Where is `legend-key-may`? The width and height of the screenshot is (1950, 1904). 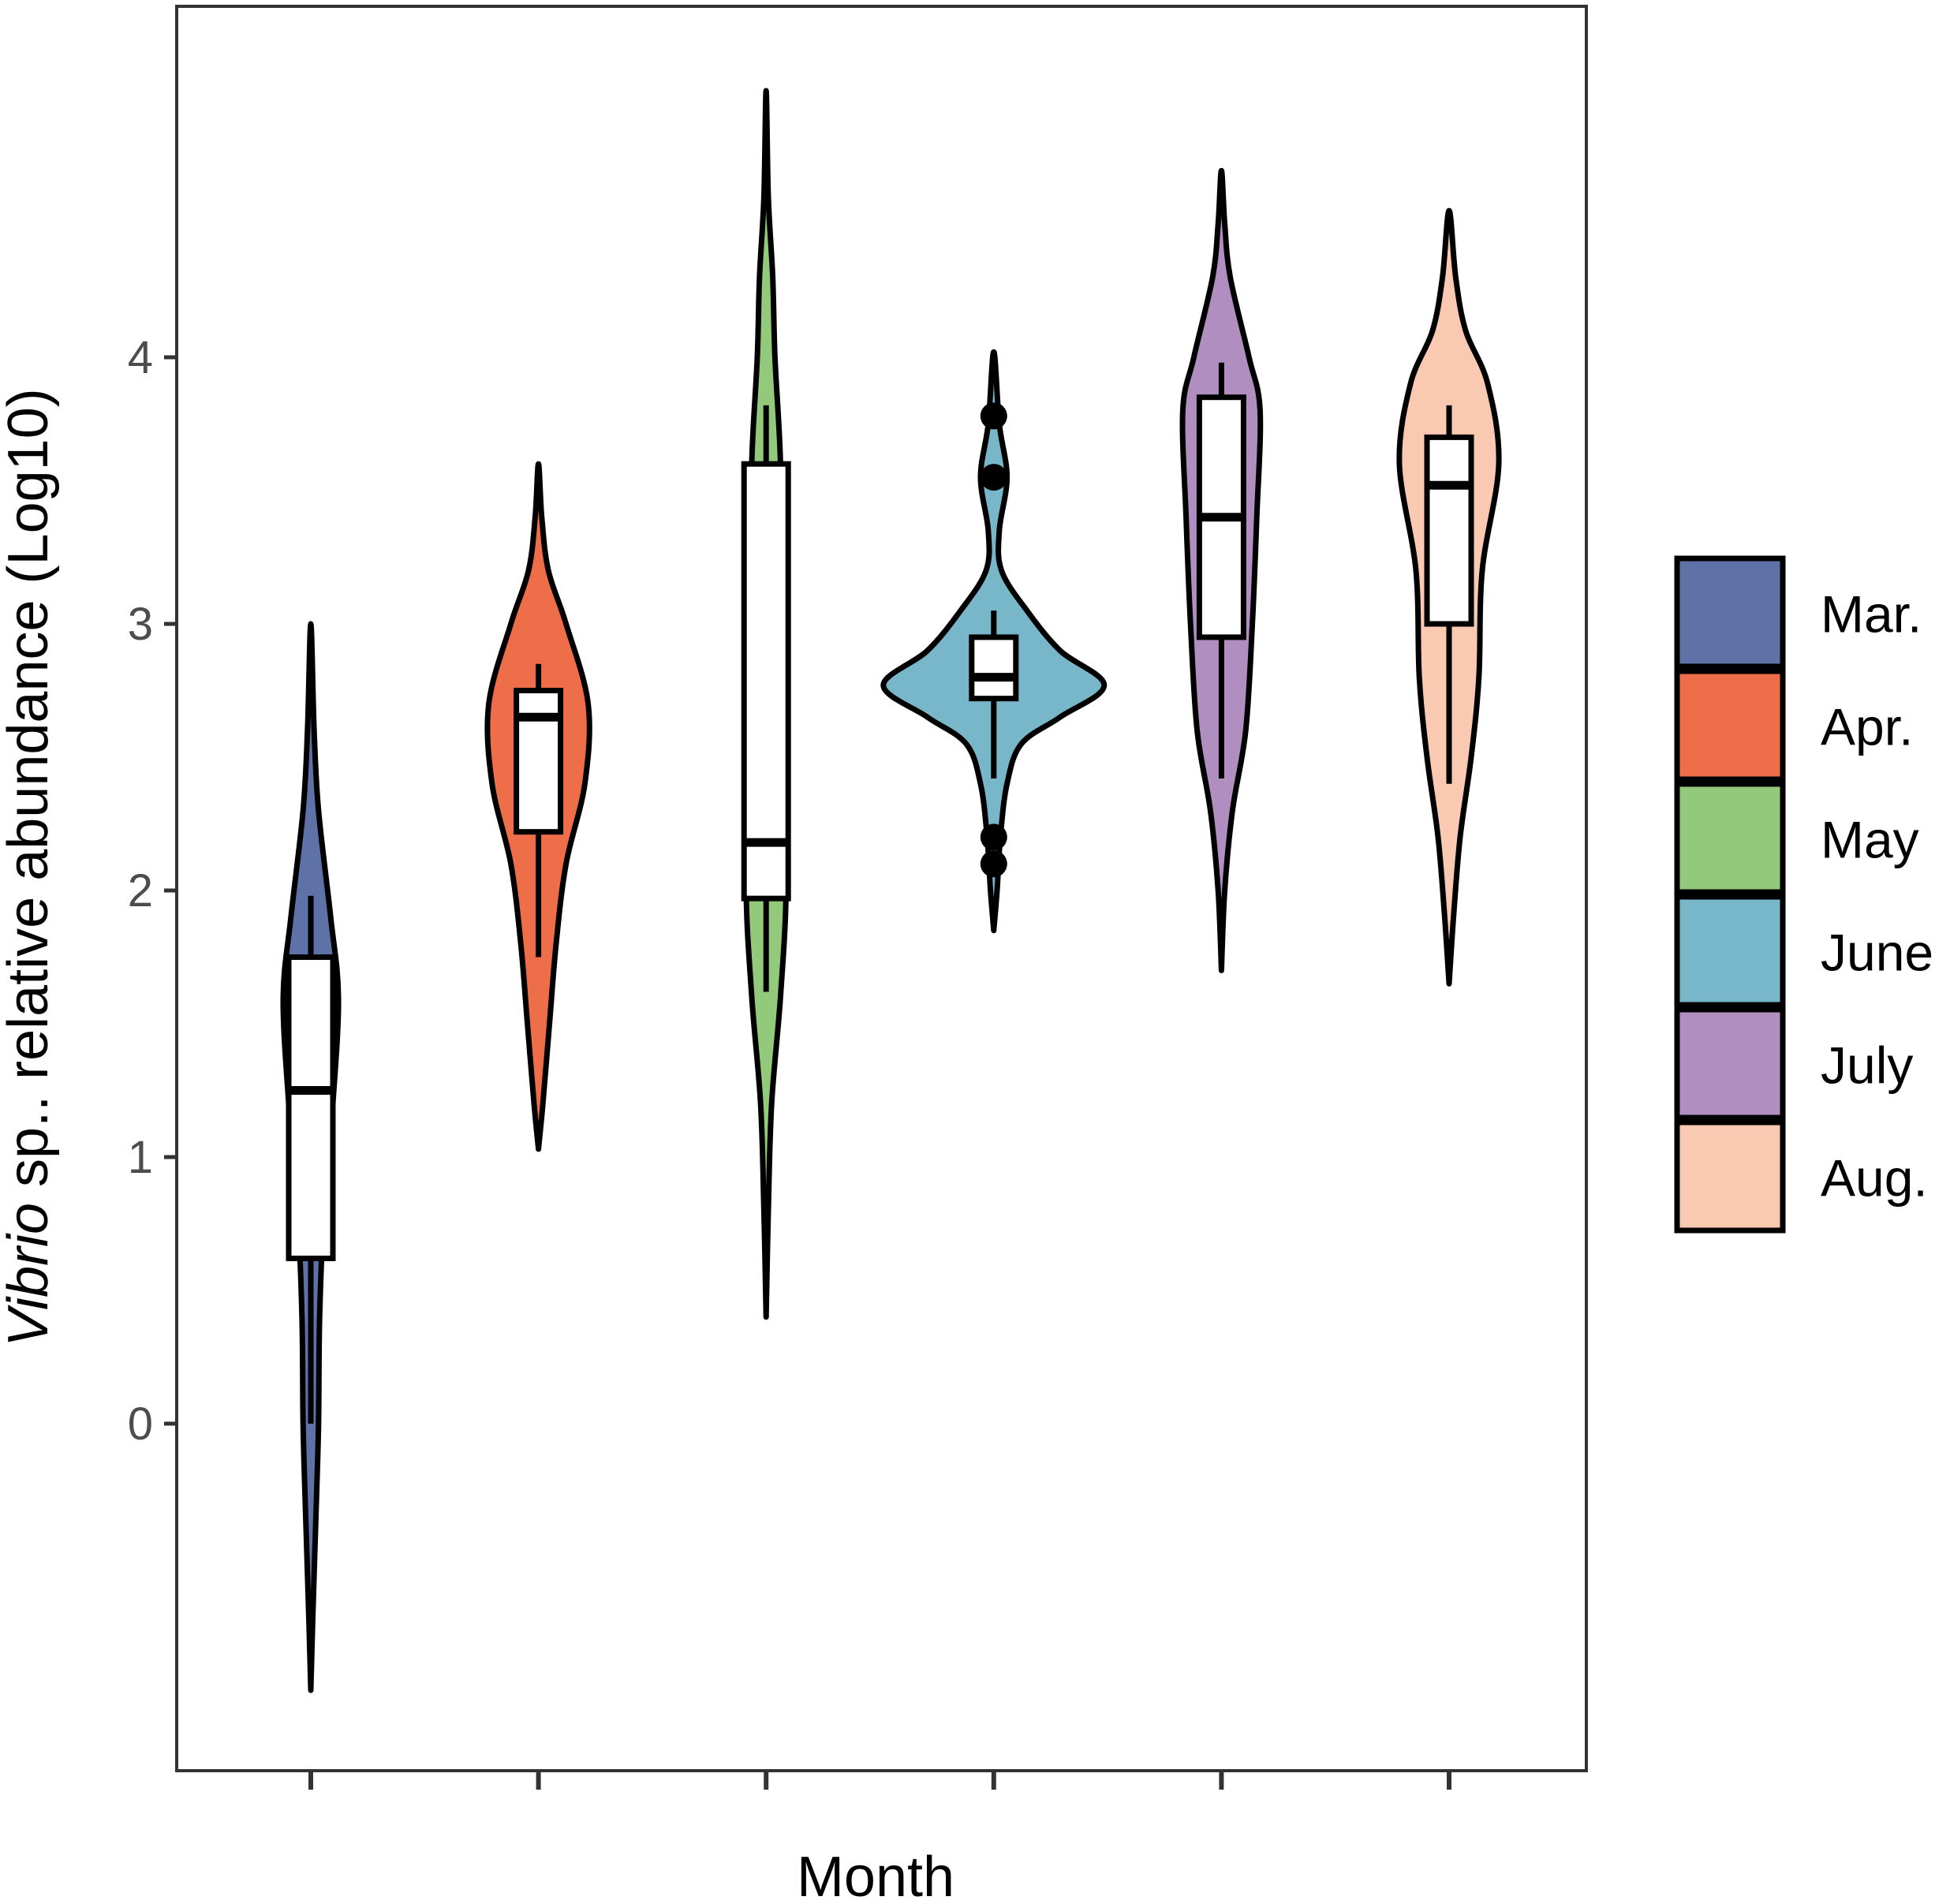
legend-key-may is located at coordinates (1730, 838).